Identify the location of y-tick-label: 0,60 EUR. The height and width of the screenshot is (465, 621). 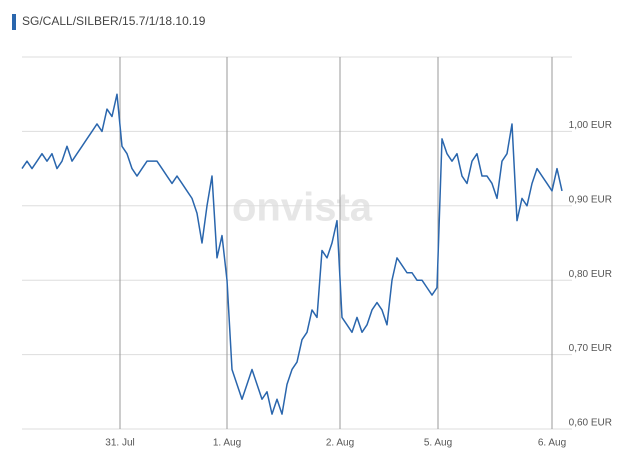
(590, 423).